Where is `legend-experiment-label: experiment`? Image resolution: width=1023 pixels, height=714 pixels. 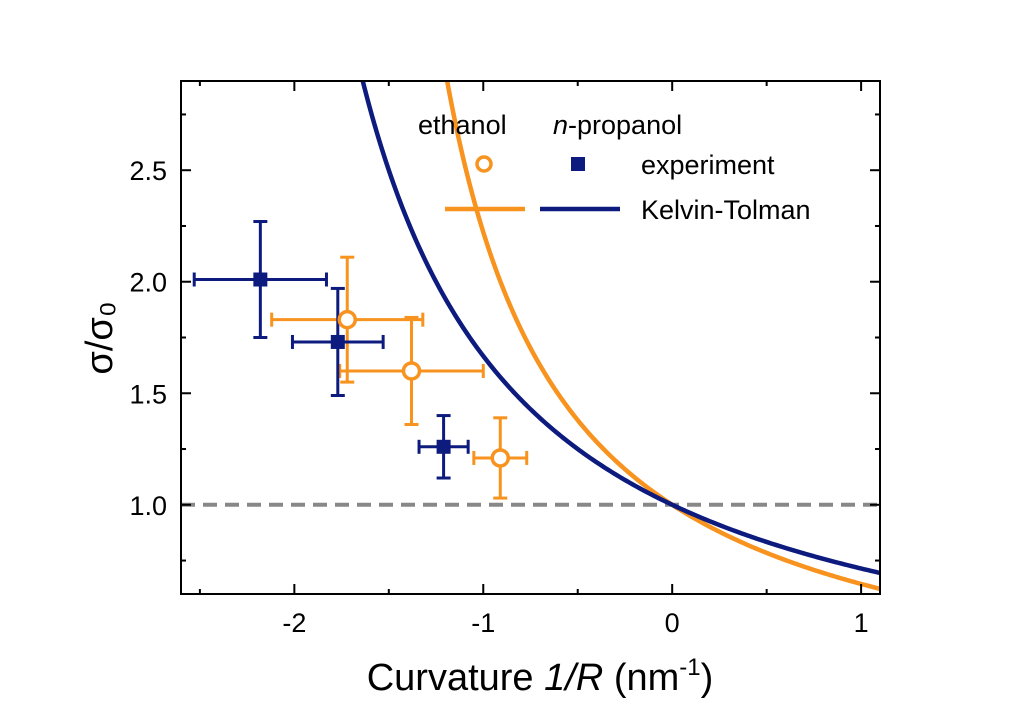
legend-experiment-label: experiment is located at coordinates (708, 165).